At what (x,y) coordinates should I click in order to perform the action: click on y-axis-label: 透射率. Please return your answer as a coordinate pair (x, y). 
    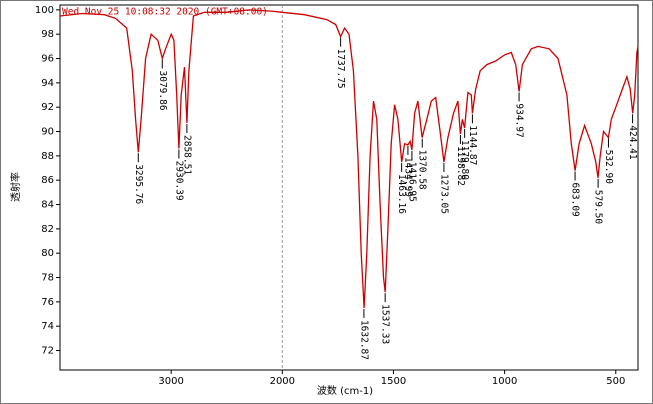
    Looking at the image, I should click on (15, 187).